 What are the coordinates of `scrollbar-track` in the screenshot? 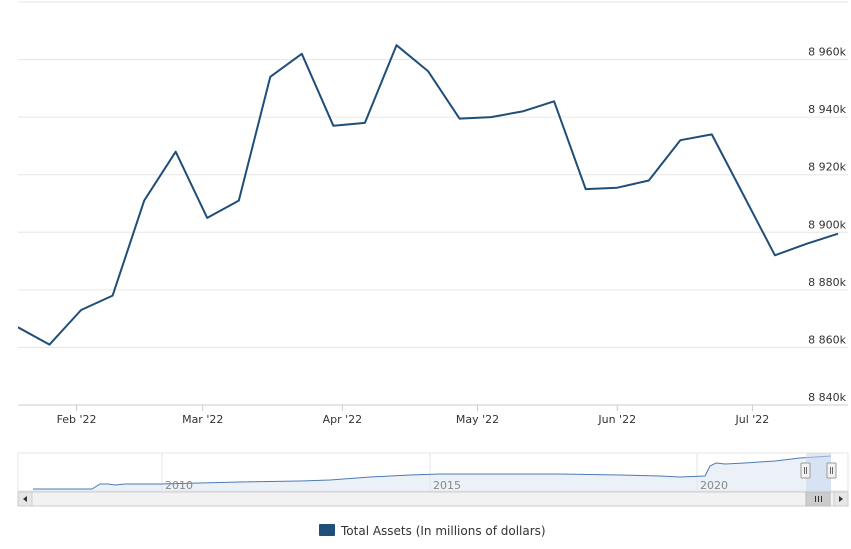 It's located at (433, 499).